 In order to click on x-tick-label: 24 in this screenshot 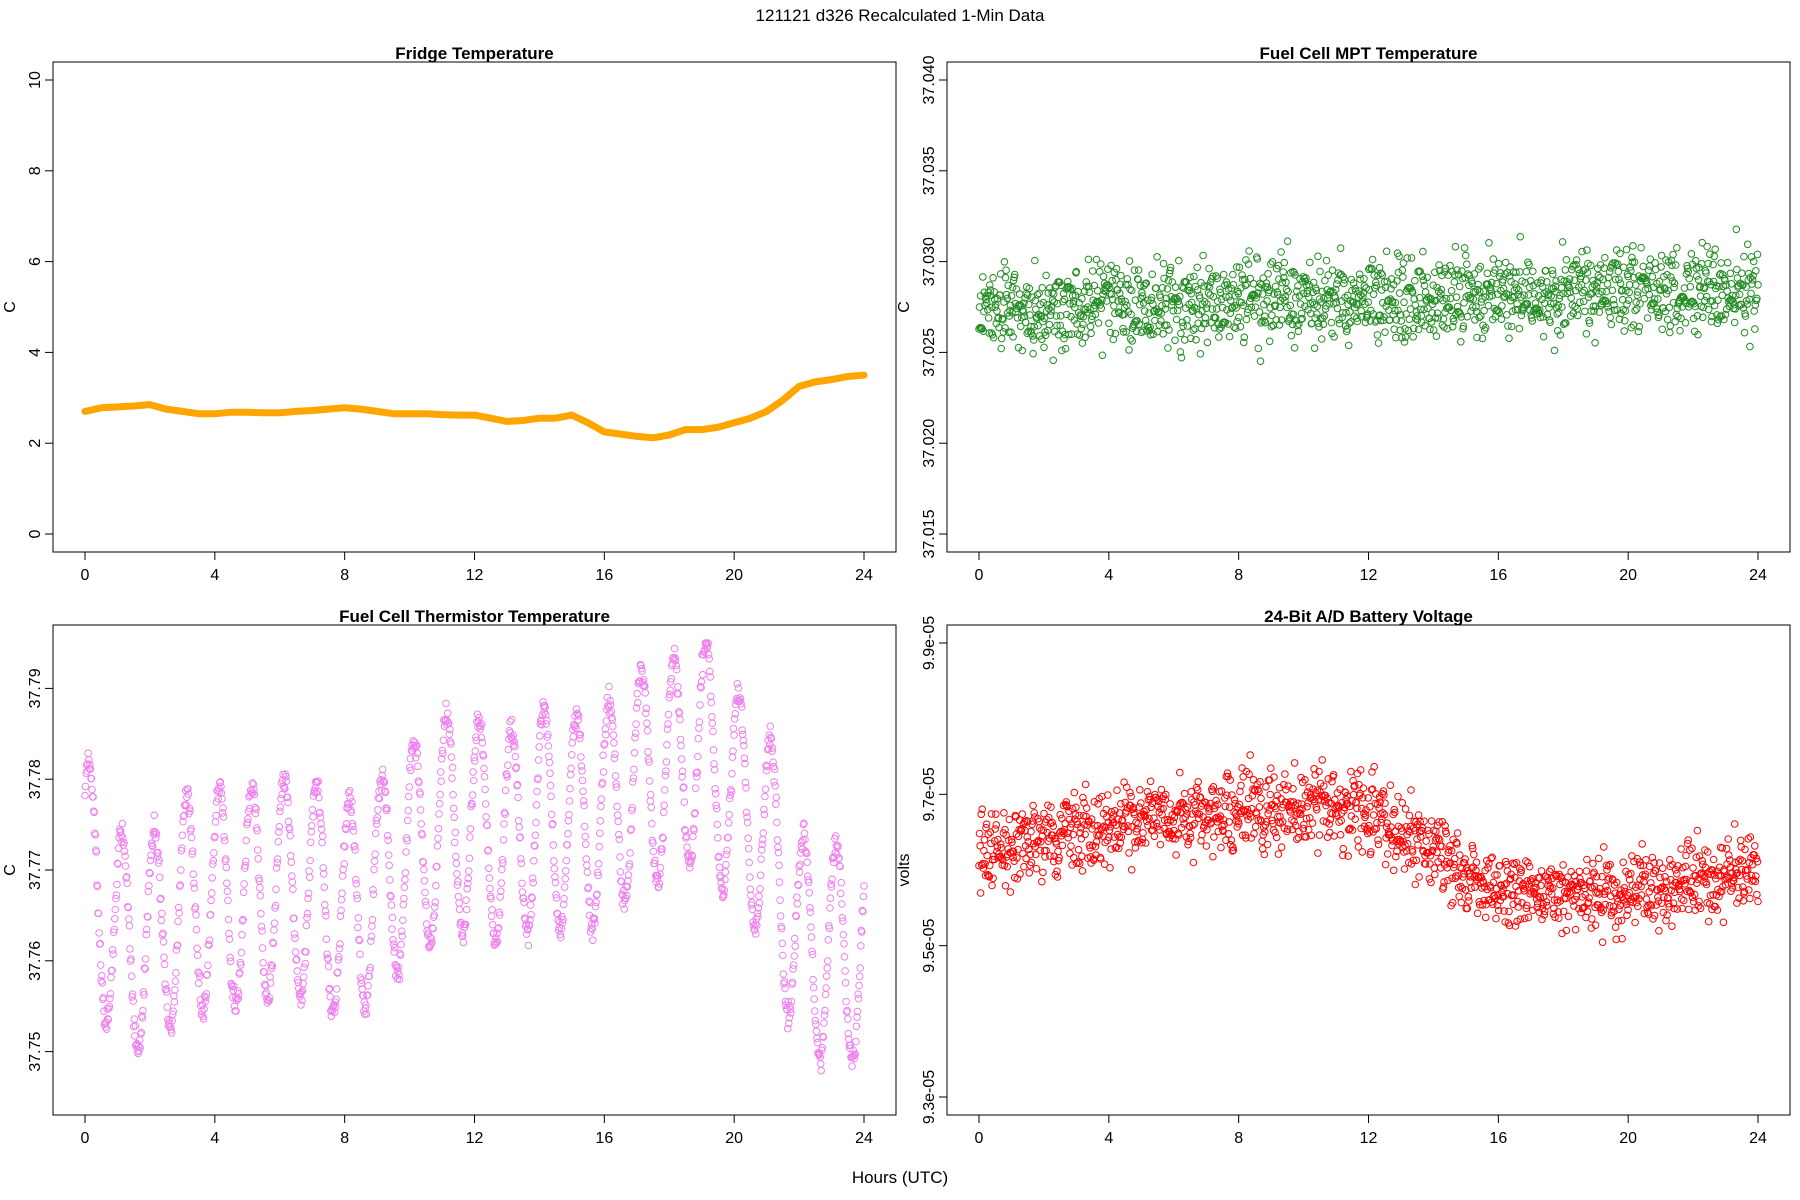, I will do `click(1758, 575)`.